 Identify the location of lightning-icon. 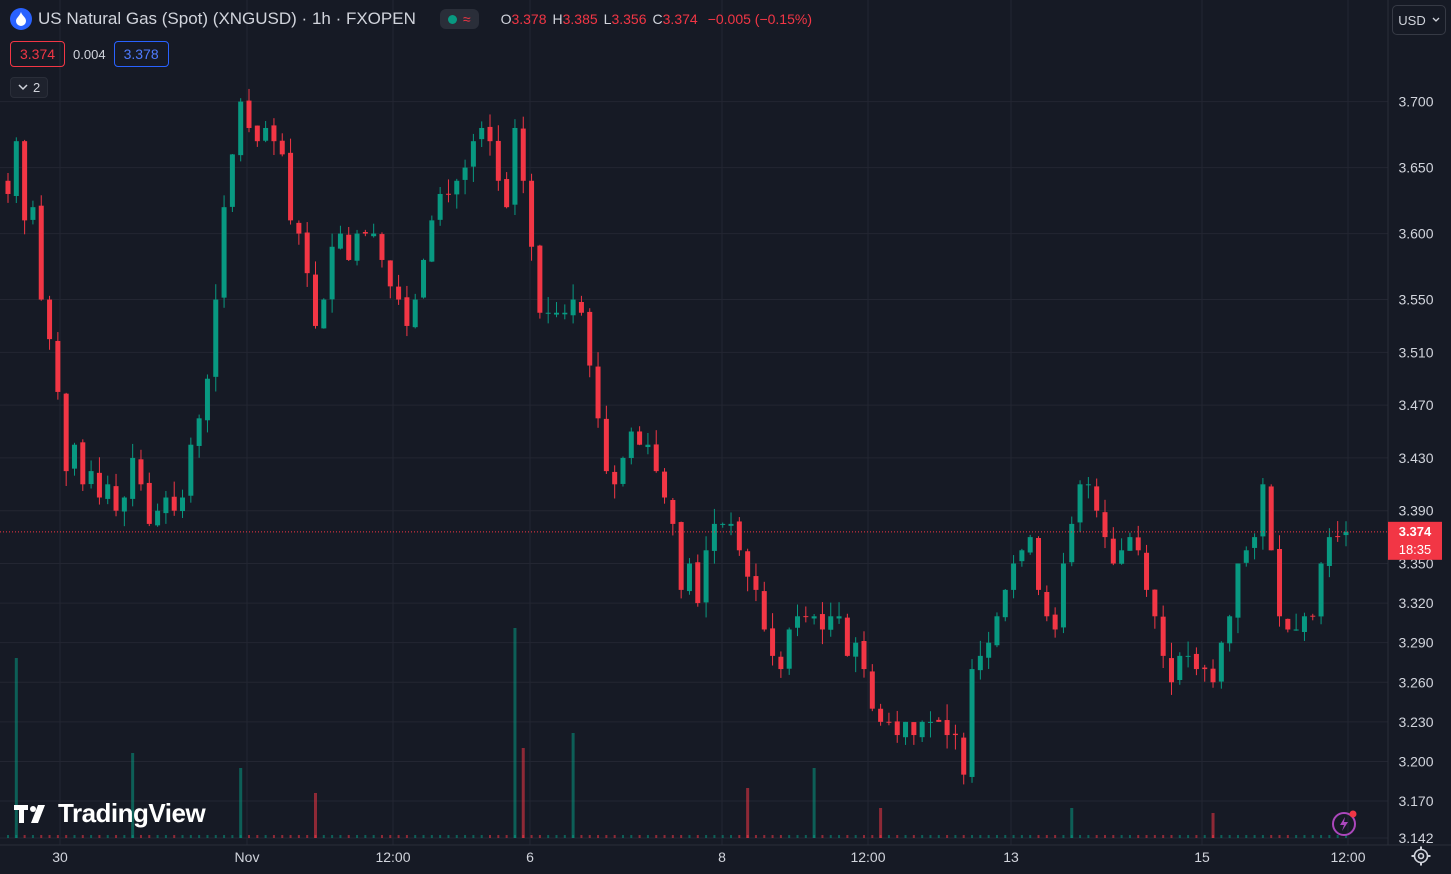
(1345, 823).